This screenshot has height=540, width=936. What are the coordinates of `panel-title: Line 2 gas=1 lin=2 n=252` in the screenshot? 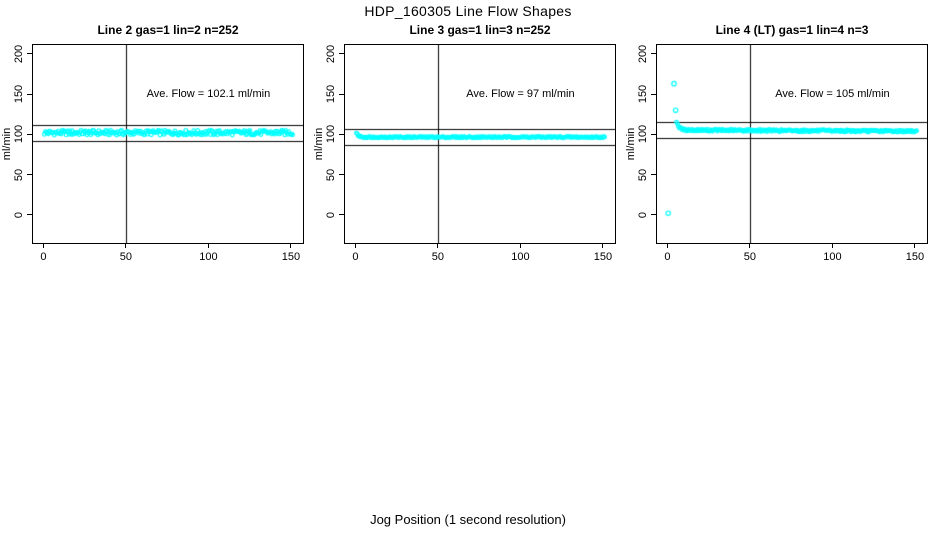 It's located at (168, 30).